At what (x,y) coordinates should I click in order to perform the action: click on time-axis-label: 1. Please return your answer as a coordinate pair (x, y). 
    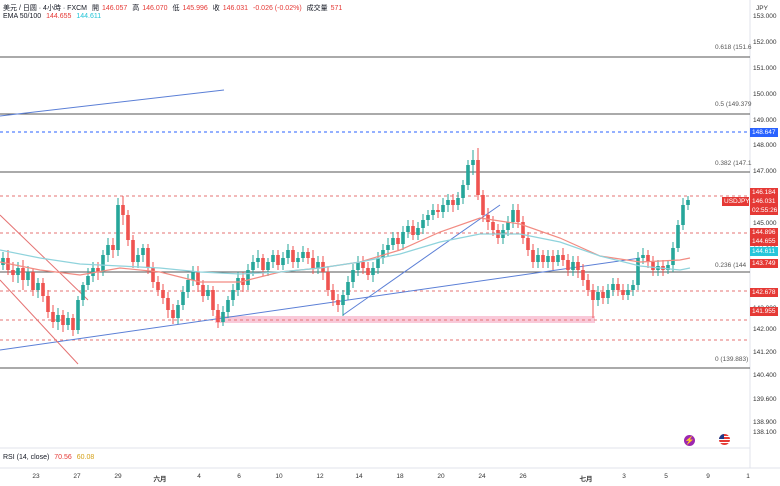
    Looking at the image, I should click on (748, 476).